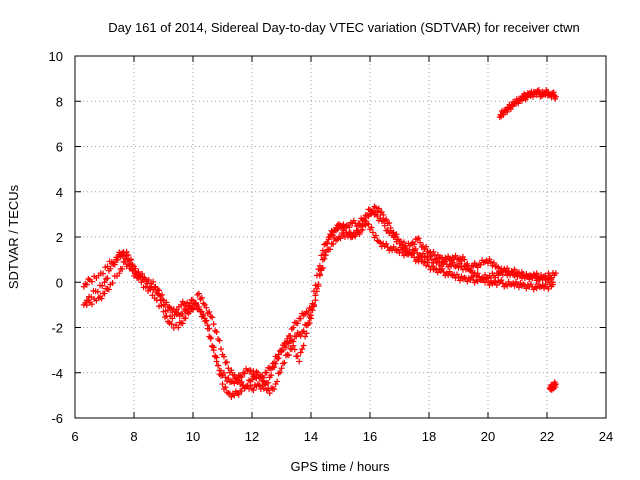 This screenshot has height=480, width=640. What do you see at coordinates (193, 436) in the screenshot?
I see `x-tick-label: 10` at bounding box center [193, 436].